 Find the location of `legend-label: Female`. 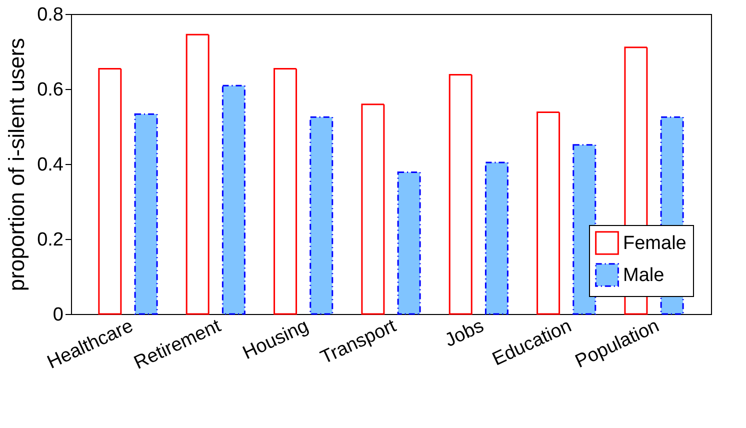

legend-label: Female is located at coordinates (654, 243).